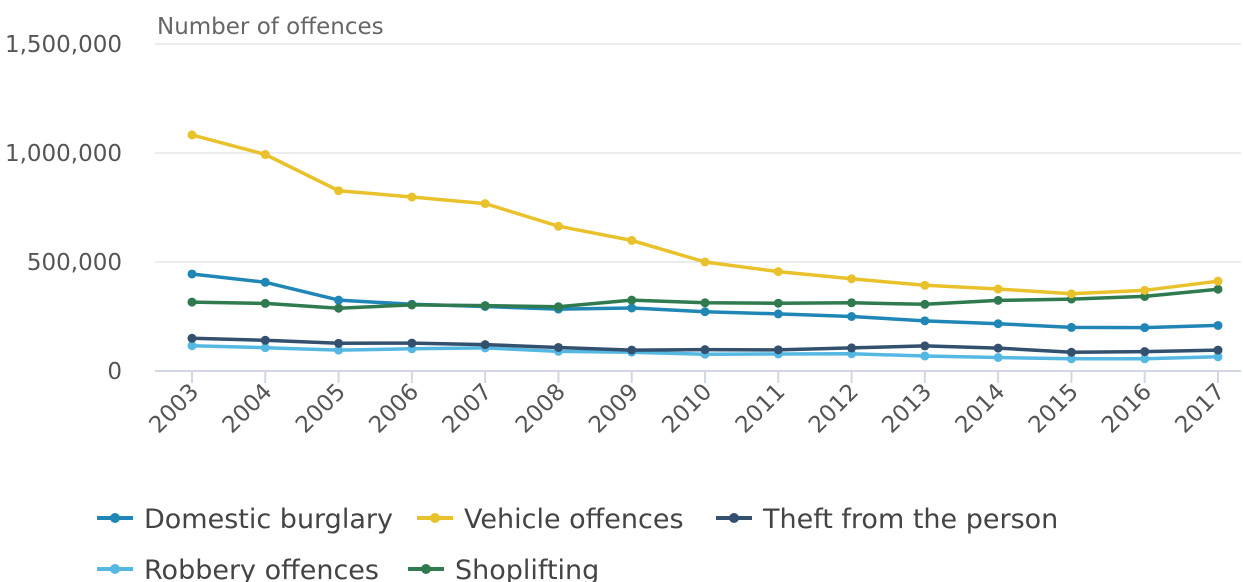  What do you see at coordinates (321, 409) in the screenshot?
I see `x-tick-label: 2005` at bounding box center [321, 409].